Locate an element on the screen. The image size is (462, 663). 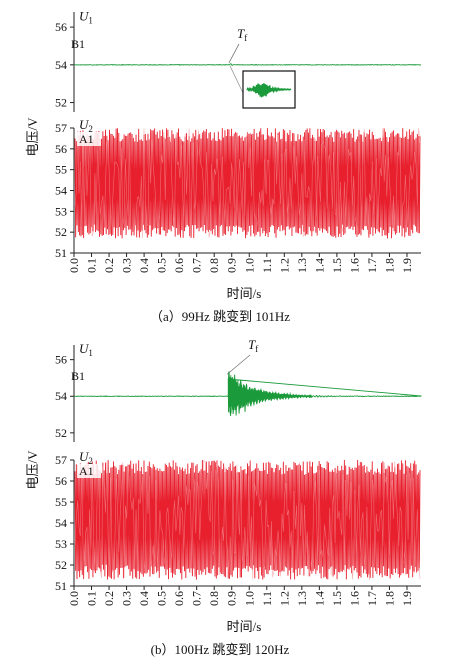
zoom-inset-trace is located at coordinates (269, 90).